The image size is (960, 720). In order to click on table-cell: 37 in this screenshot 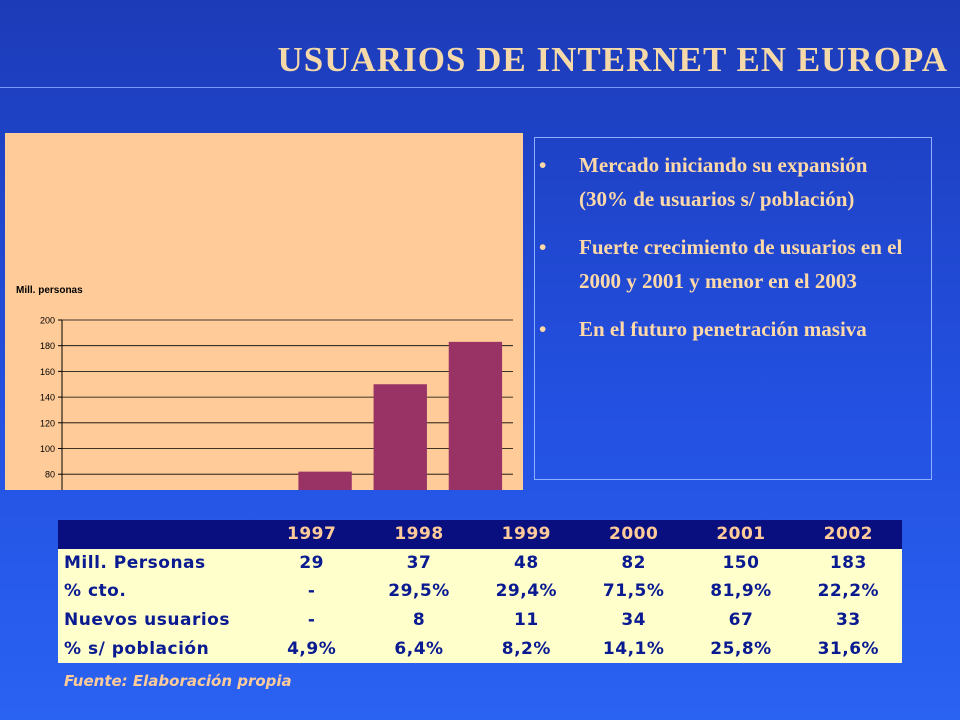, I will do `click(419, 563)`.